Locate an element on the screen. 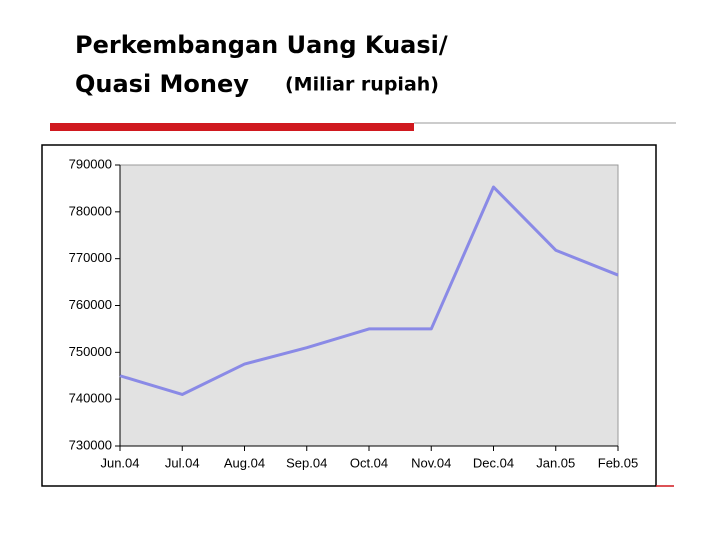 This screenshot has height=544, width=720. x-tick-label: Feb.05 is located at coordinates (618, 462).